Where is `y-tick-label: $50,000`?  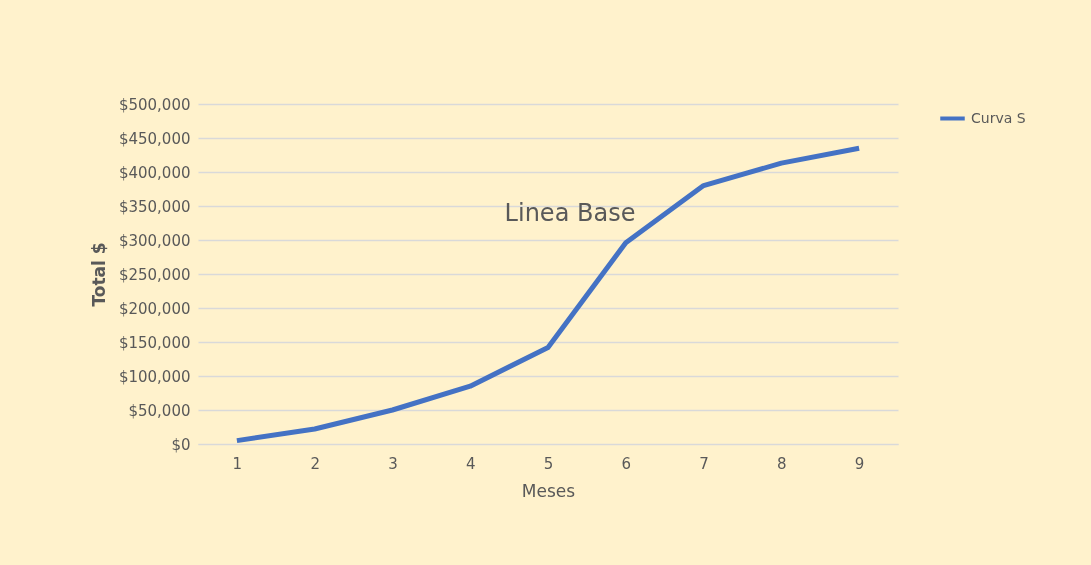
y-tick-label: $50,000 is located at coordinates (159, 410).